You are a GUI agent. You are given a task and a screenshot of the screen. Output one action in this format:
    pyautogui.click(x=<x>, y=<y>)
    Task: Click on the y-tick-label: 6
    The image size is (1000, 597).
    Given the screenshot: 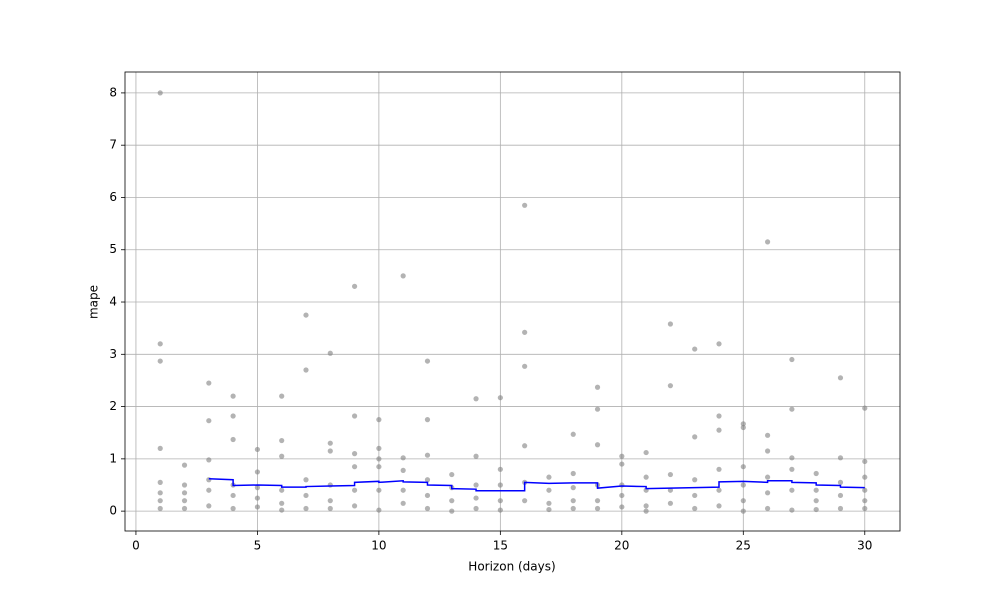 What is the action you would take?
    pyautogui.click(x=113, y=197)
    